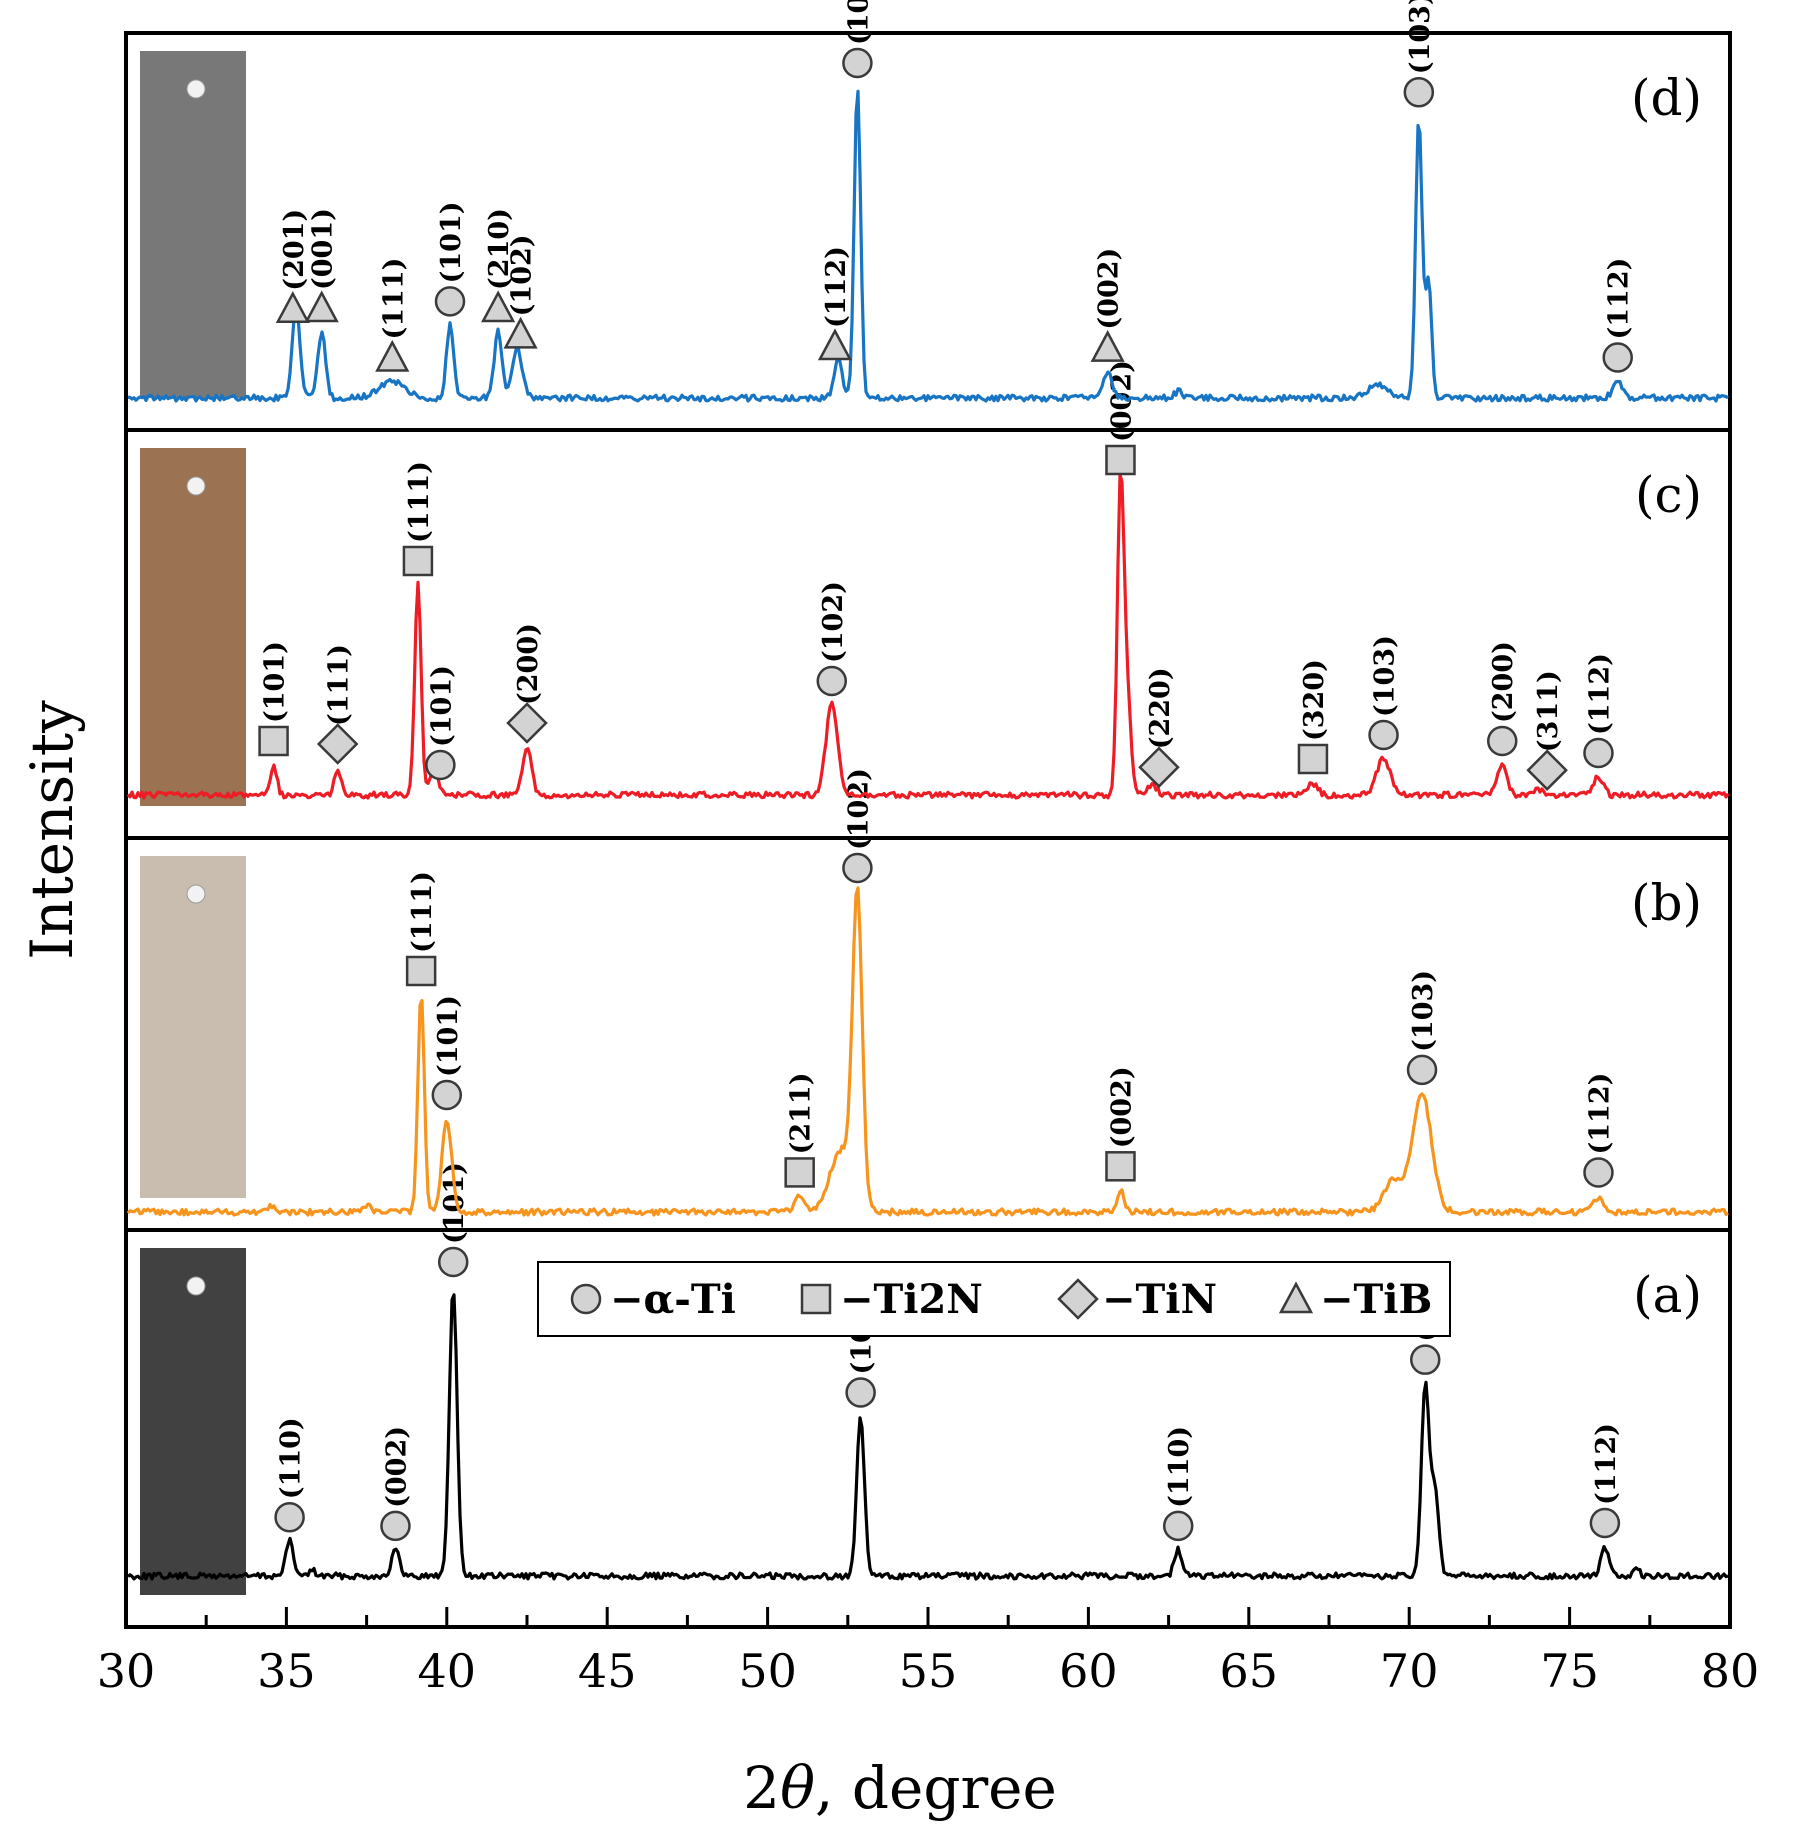  I want to click on x-tick-label: 30, so click(126, 1671).